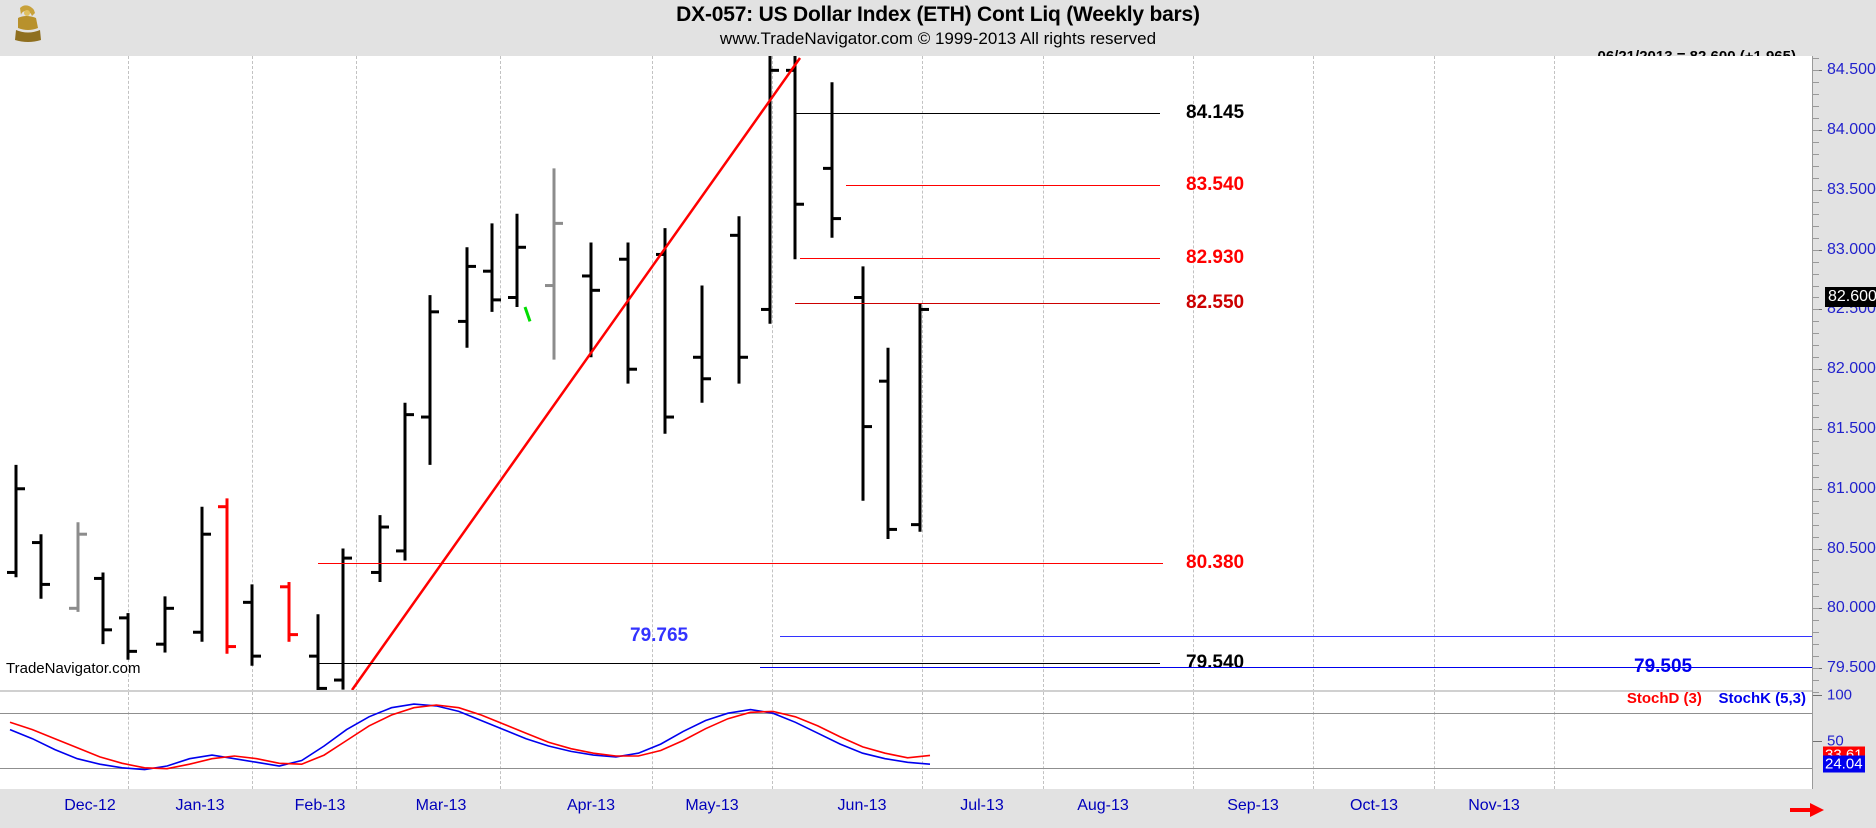 The height and width of the screenshot is (828, 1876). What do you see at coordinates (938, 28) in the screenshot?
I see `header-band` at bounding box center [938, 28].